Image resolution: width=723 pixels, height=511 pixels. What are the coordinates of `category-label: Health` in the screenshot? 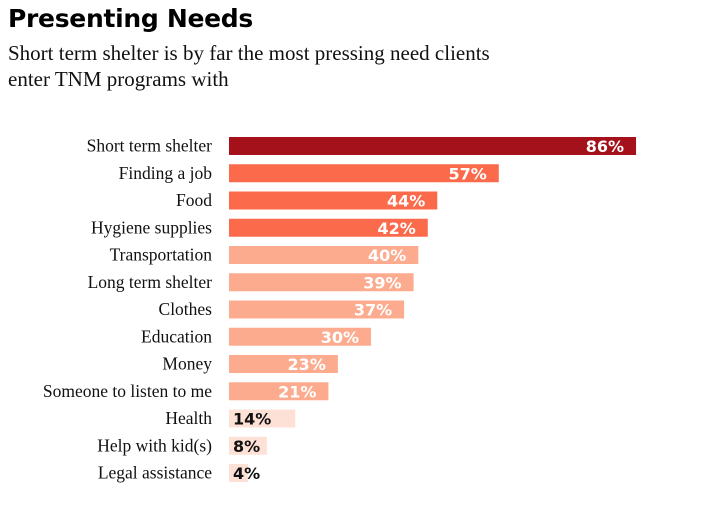 It's located at (188, 418).